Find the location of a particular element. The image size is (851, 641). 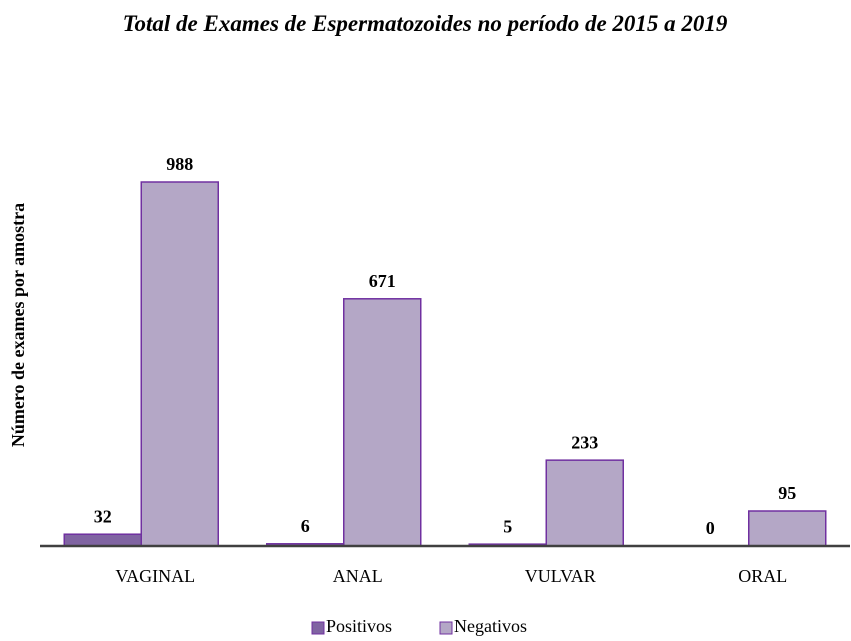

data-label: 32 is located at coordinates (103, 516).